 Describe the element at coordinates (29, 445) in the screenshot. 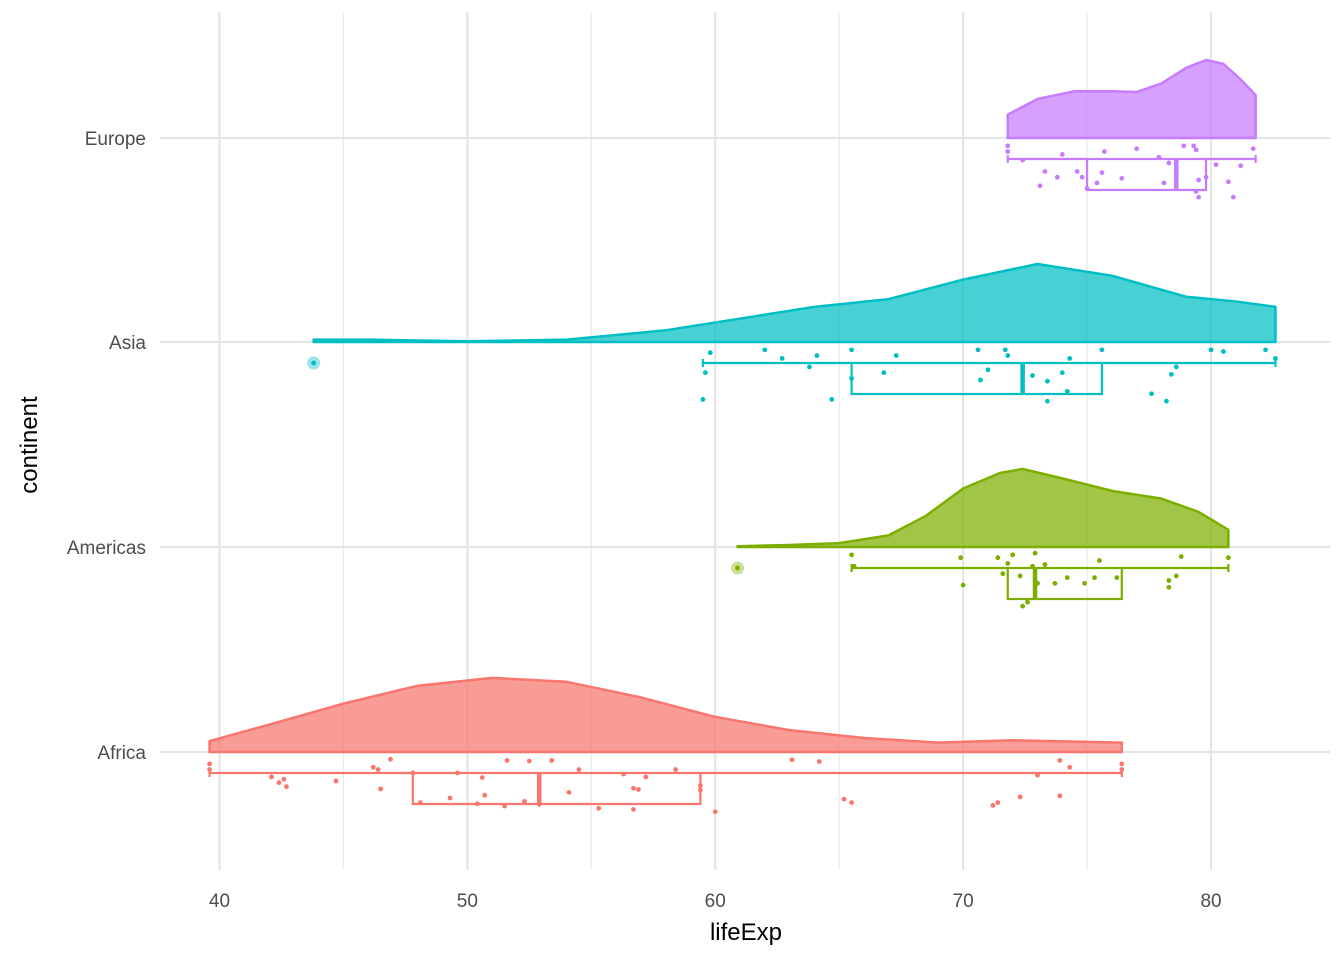

I see `y-axis-title: continent` at that location.